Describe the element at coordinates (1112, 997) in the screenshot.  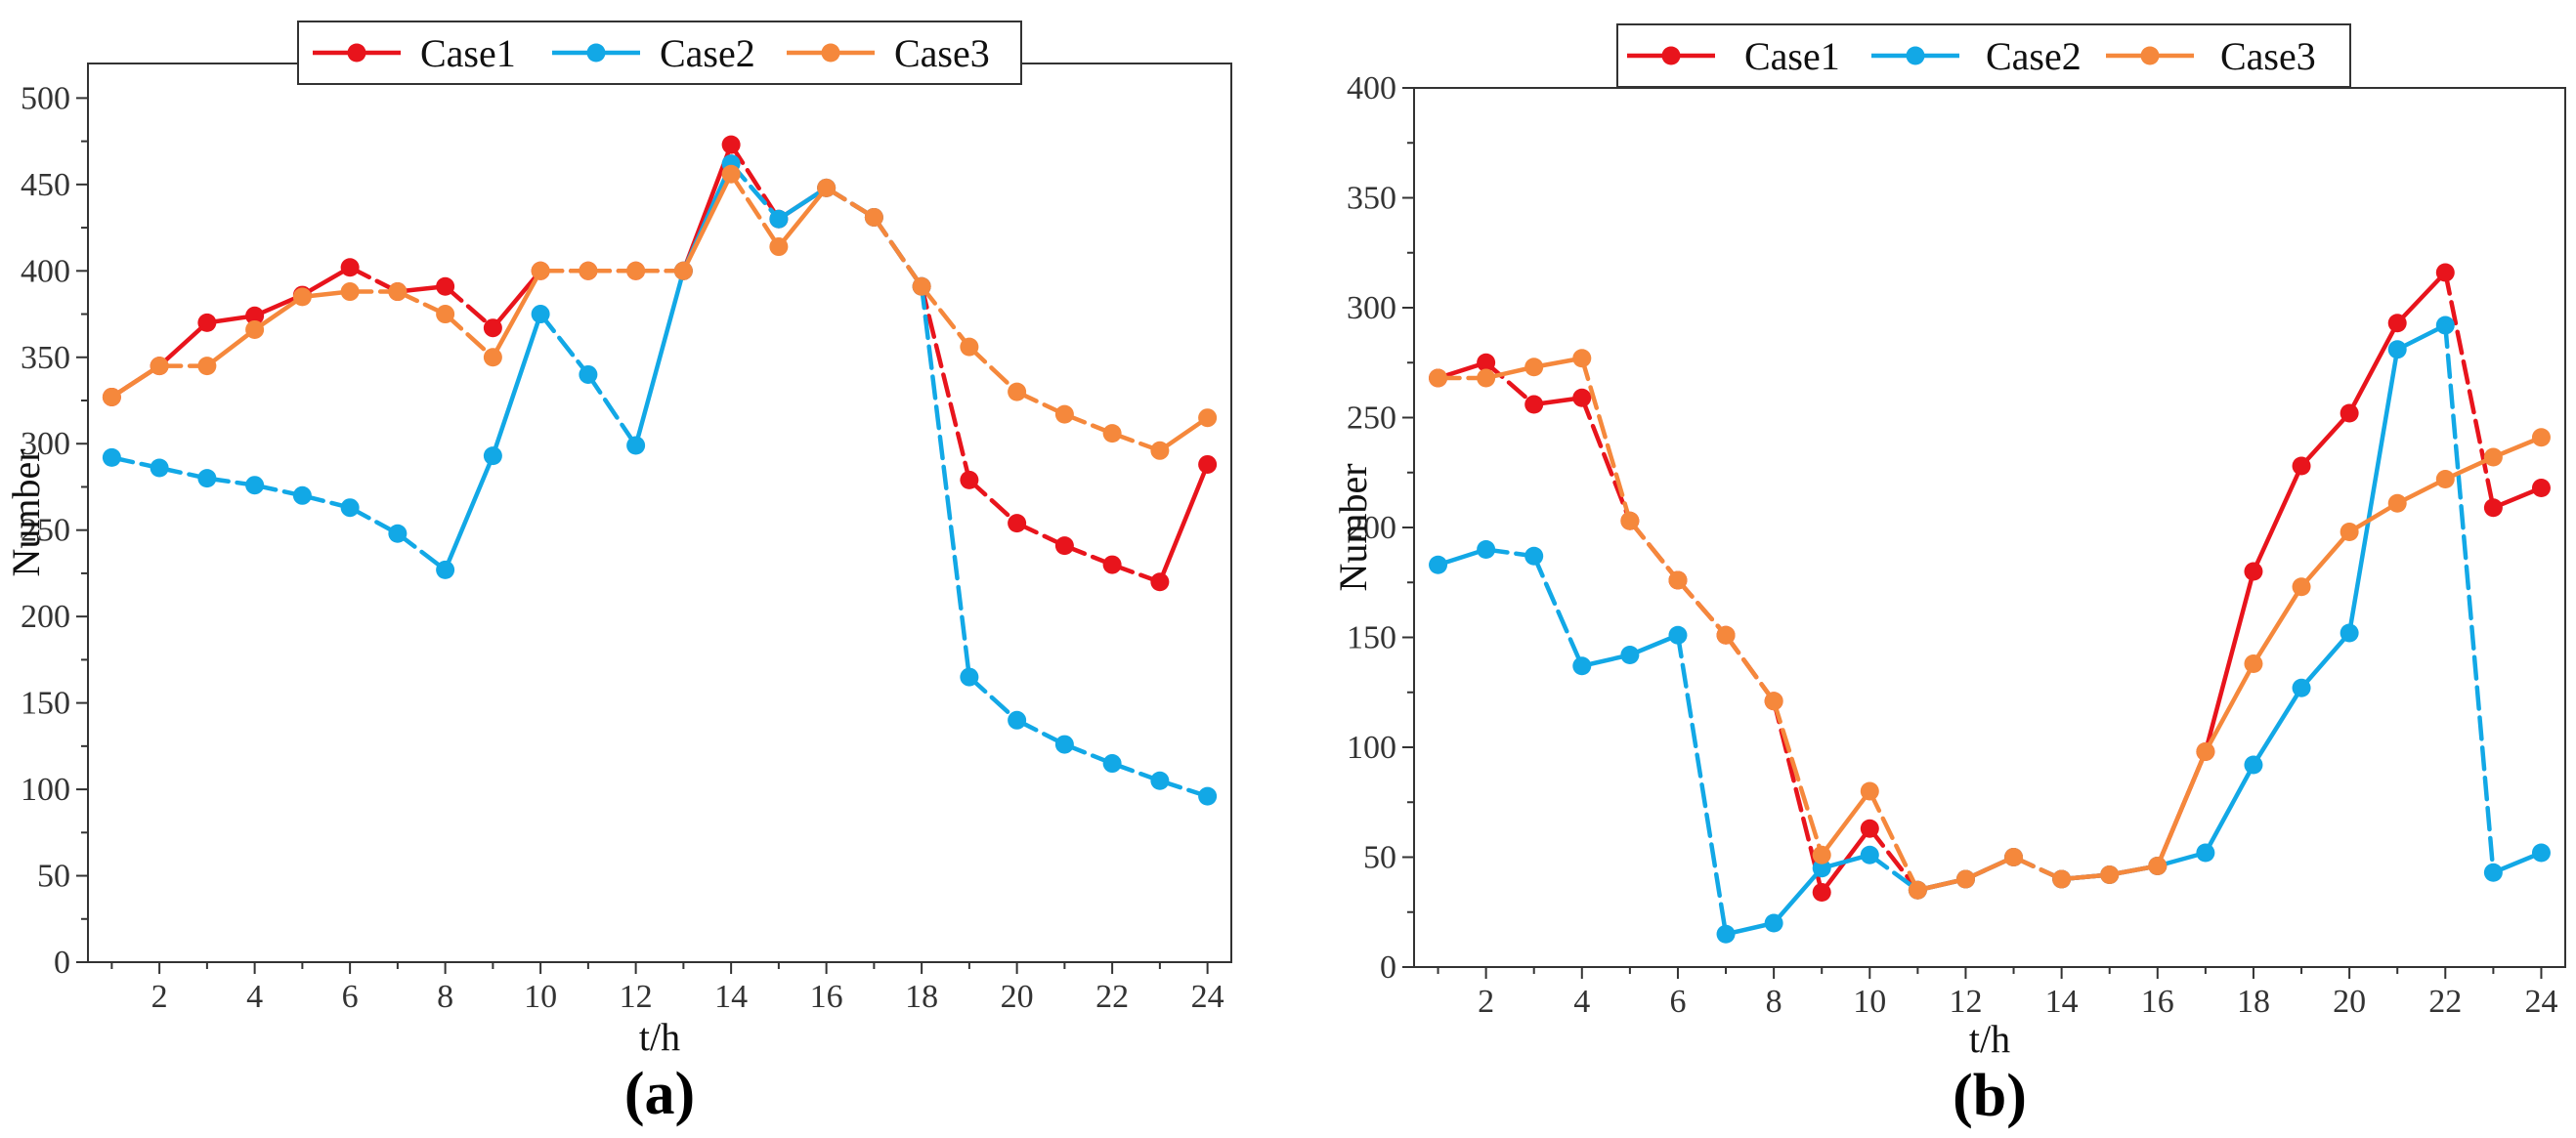
I see `x-tick-label: 22` at that location.